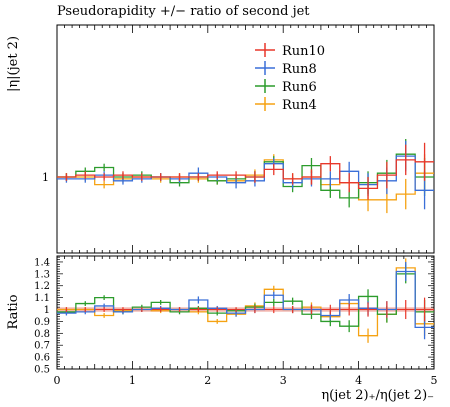 This screenshot has height=407, width=450. I want to click on legend-label: Run4, so click(299, 105).